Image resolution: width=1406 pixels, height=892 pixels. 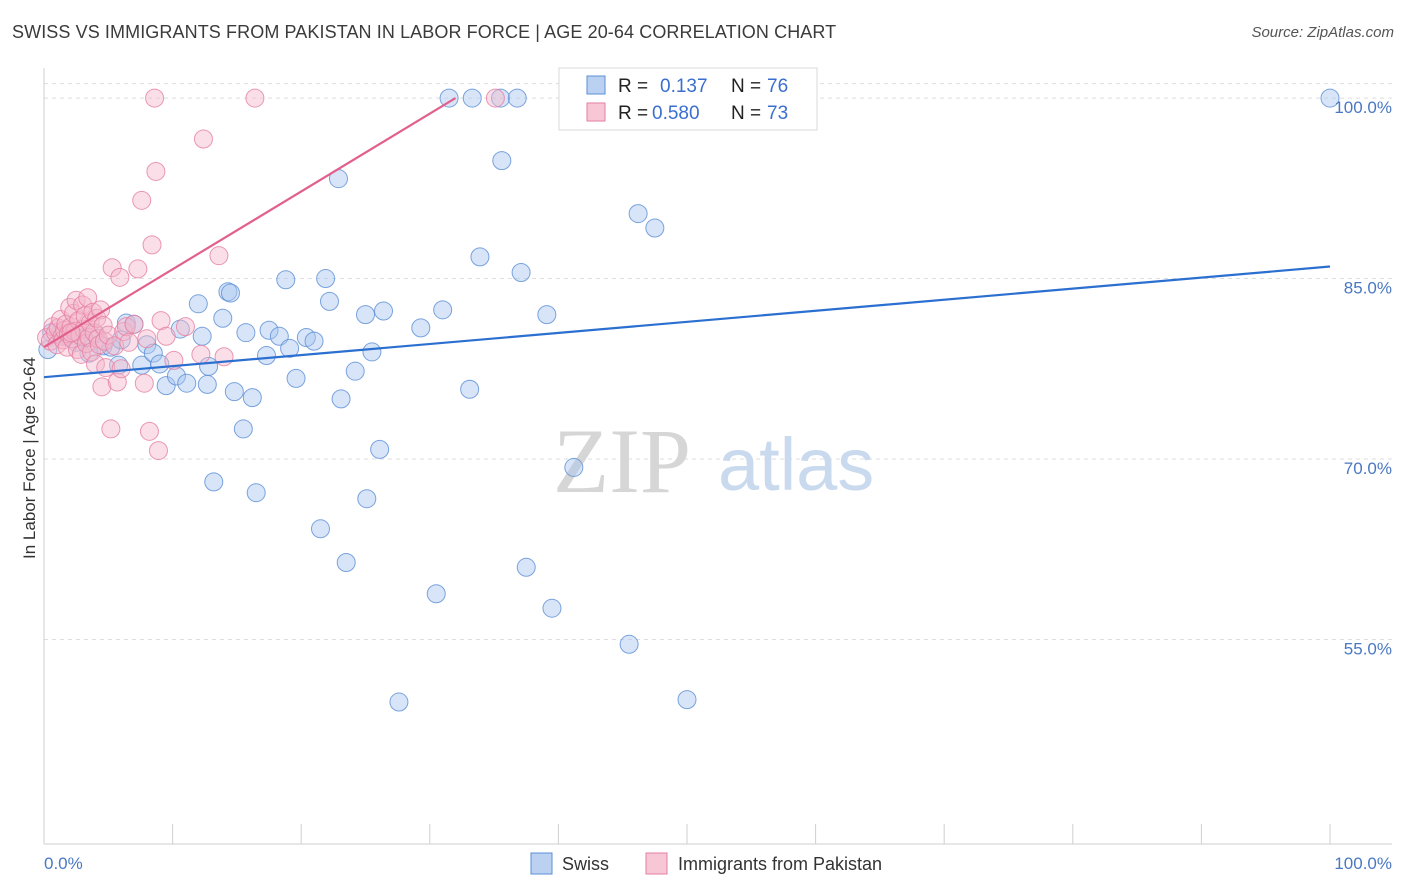 I want to click on y-axis-label: In Labor Force | Age 20-64, so click(x=29, y=458).